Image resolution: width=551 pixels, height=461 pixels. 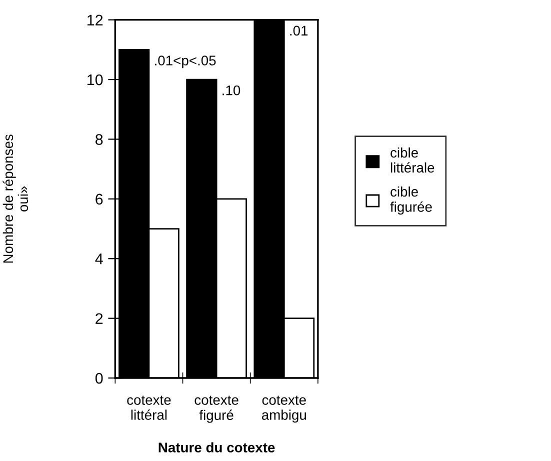 I want to click on annotation: .01, so click(x=299, y=31).